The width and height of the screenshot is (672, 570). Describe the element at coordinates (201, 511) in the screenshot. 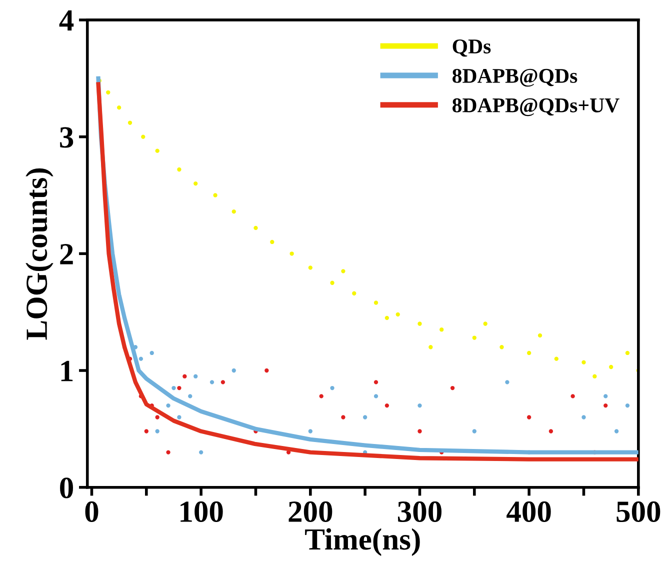

I see `x-tick-label: 100` at that location.